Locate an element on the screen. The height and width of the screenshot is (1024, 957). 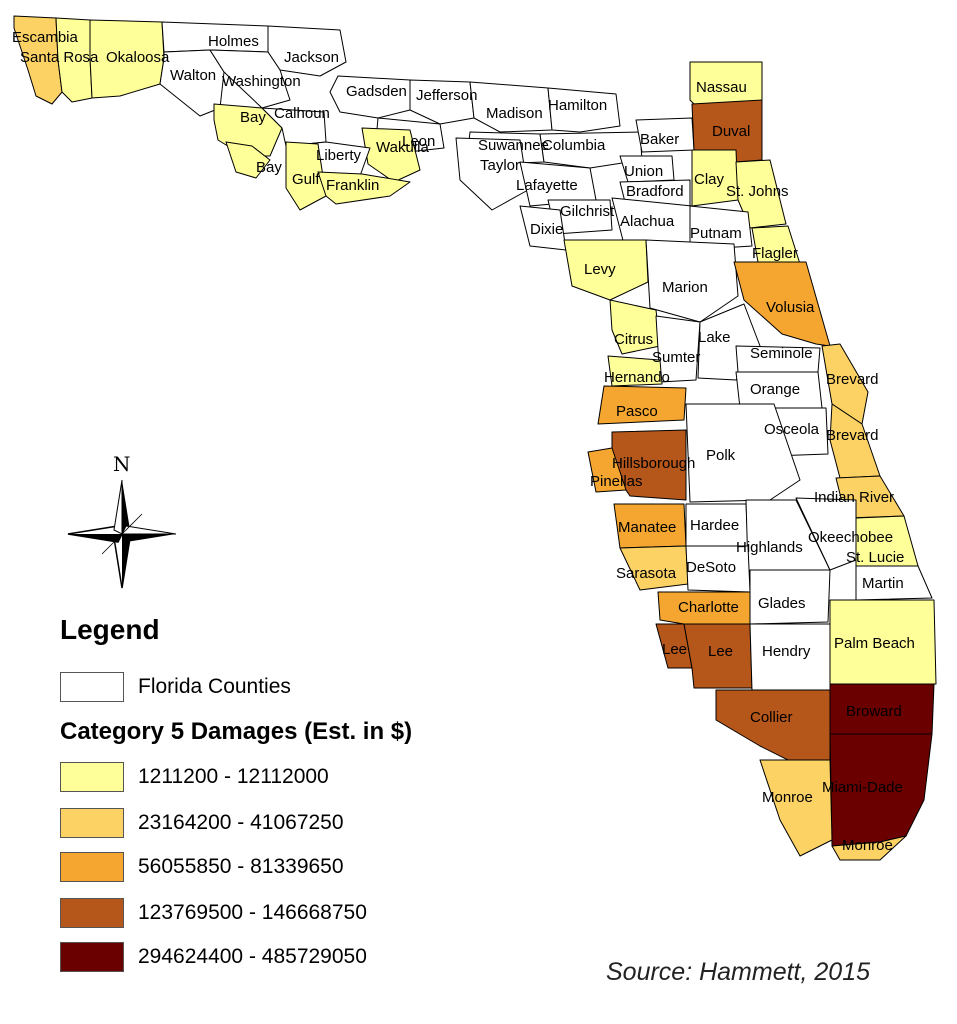
legend-item-class-1: 1211200 - 12112000 is located at coordinates (194, 777).